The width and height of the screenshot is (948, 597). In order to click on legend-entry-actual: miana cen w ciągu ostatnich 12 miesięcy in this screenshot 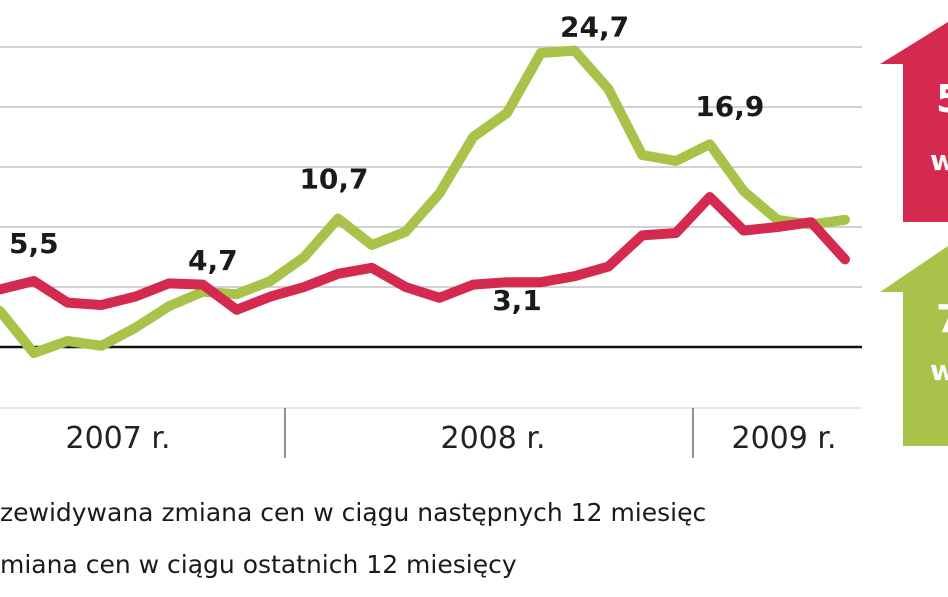, I will do `click(258, 564)`.